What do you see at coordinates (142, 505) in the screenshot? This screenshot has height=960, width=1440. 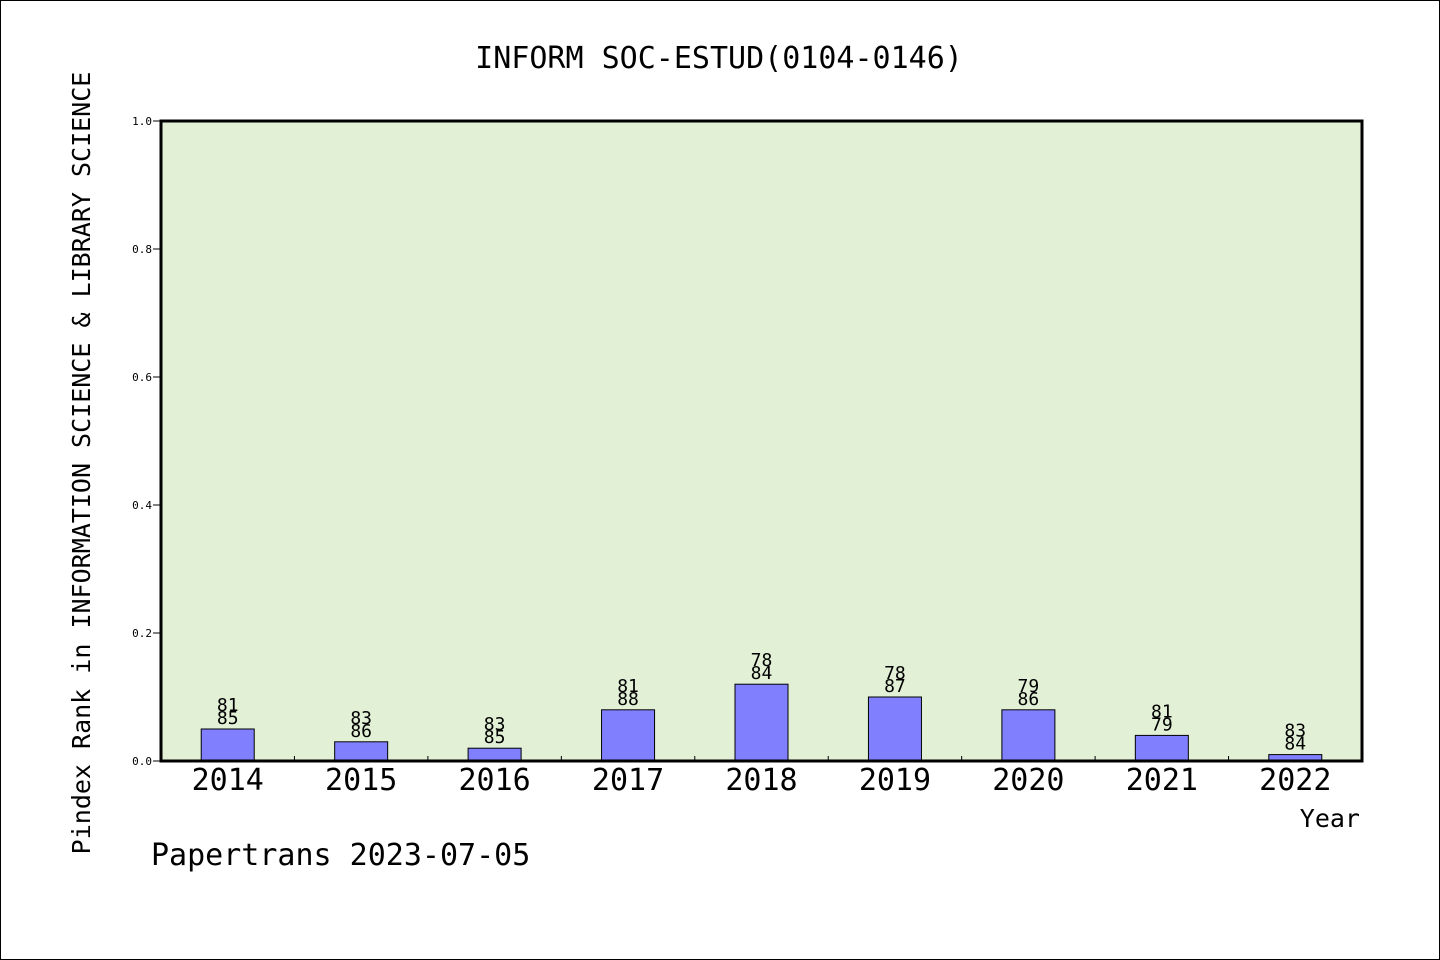 I see `y-tick-label: 0.4` at bounding box center [142, 505].